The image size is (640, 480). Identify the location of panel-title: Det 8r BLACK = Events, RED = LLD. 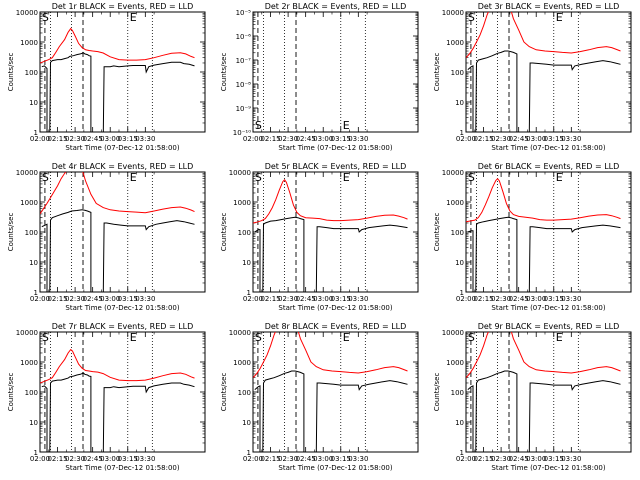
(336, 326).